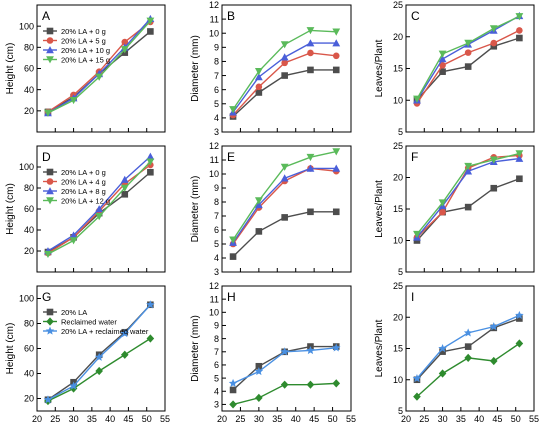 The image size is (550, 431). What do you see at coordinates (46, 16) in the screenshot?
I see `panel-label: A` at bounding box center [46, 16].